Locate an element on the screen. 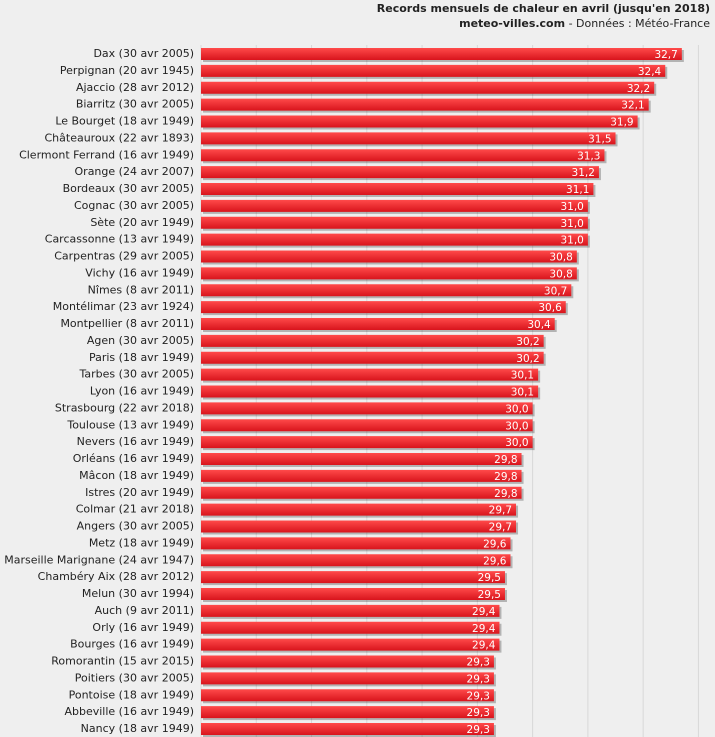 The image size is (715, 737). value-label: 31,5 is located at coordinates (599, 139).